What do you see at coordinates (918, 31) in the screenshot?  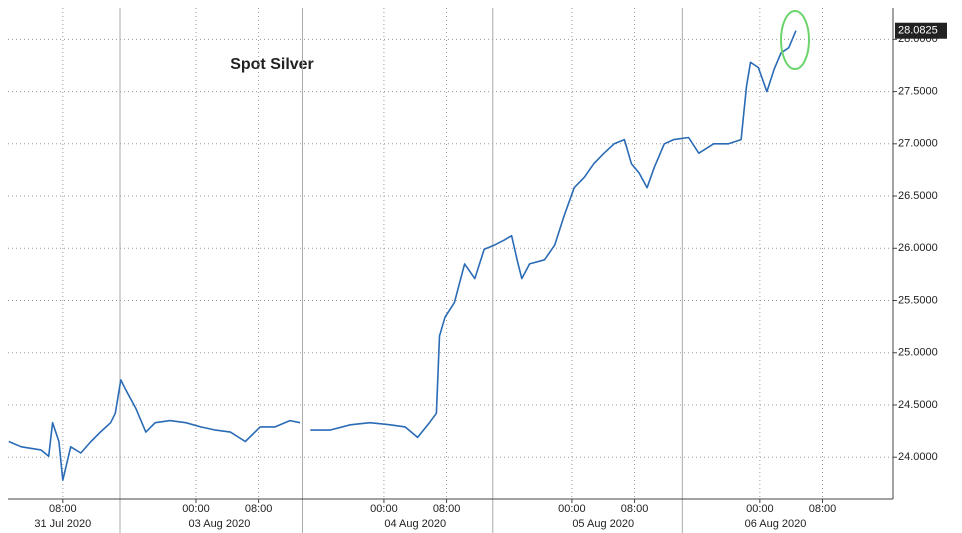 I see `last-price-label: 28.0825` at bounding box center [918, 31].